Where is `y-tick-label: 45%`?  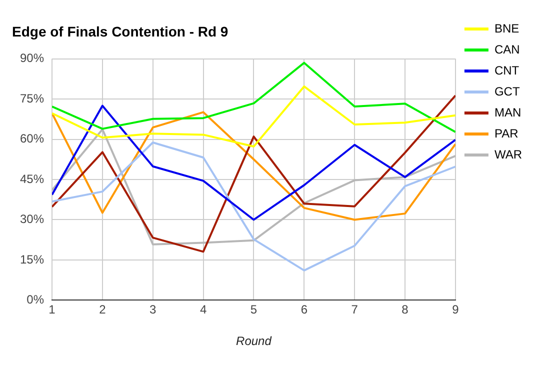
y-tick-label: 45% is located at coordinates (32, 179).